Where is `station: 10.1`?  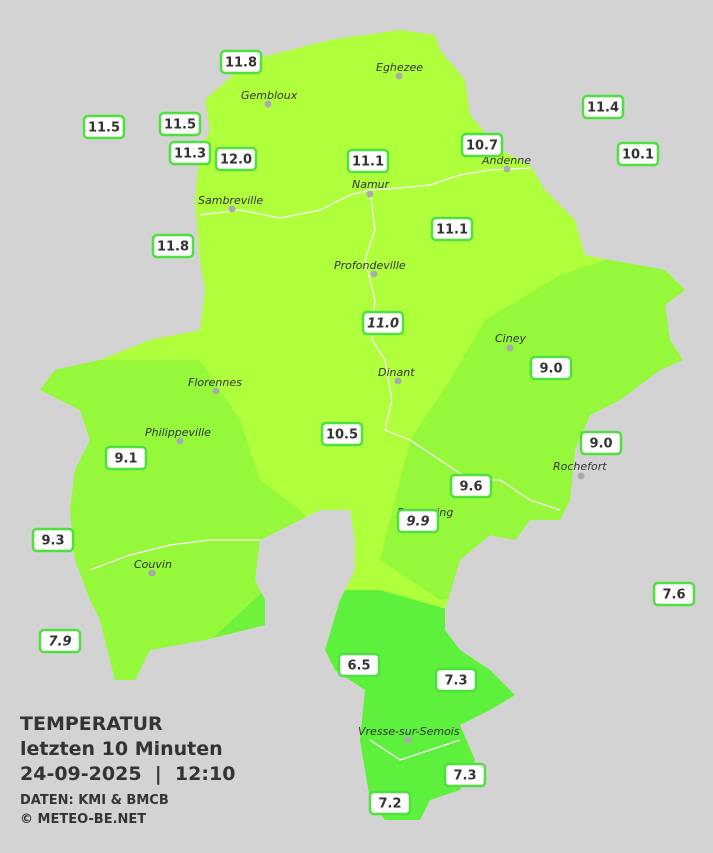 station: 10.1 is located at coordinates (638, 154).